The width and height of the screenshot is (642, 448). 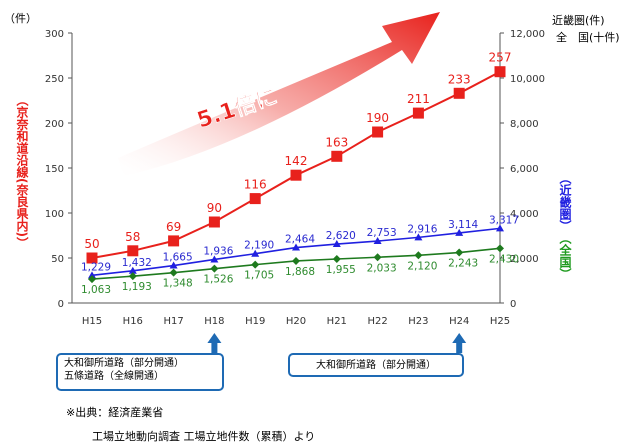 What do you see at coordinates (54, 34) in the screenshot?
I see `left-tick-label: 300` at bounding box center [54, 34].